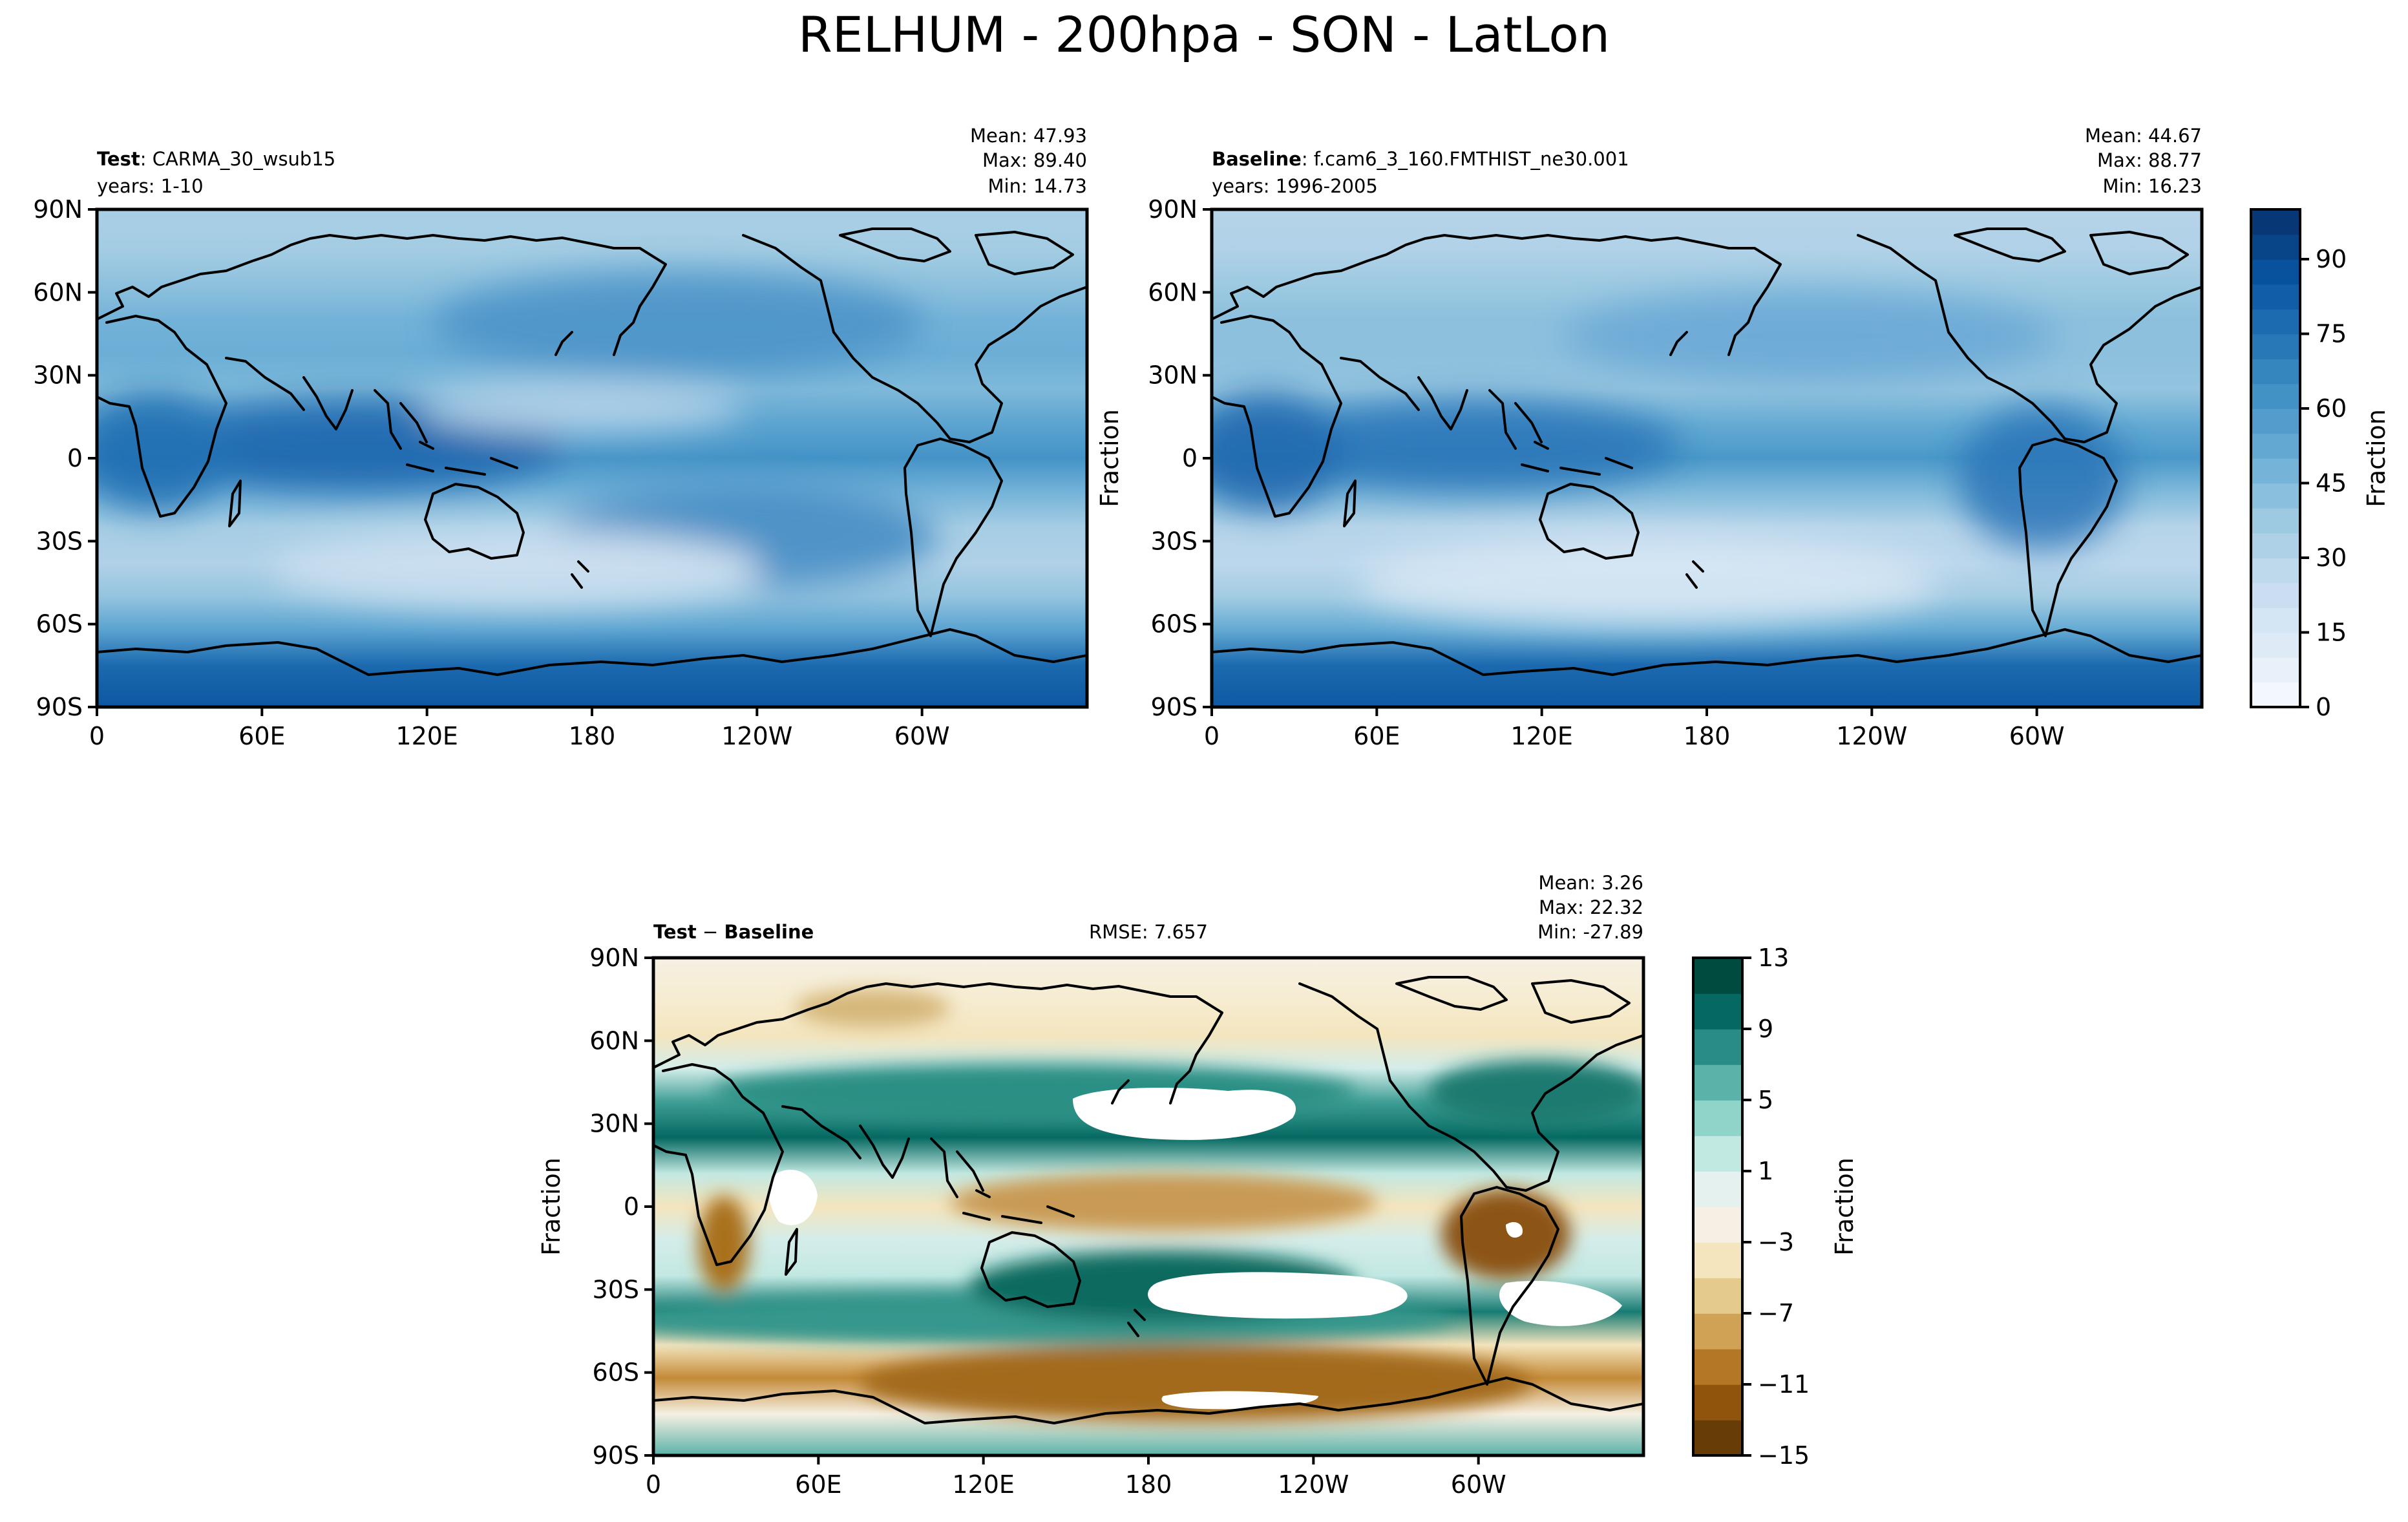  What do you see at coordinates (2331, 483) in the screenshot?
I see `colorbar-tick-label: 45` at bounding box center [2331, 483].